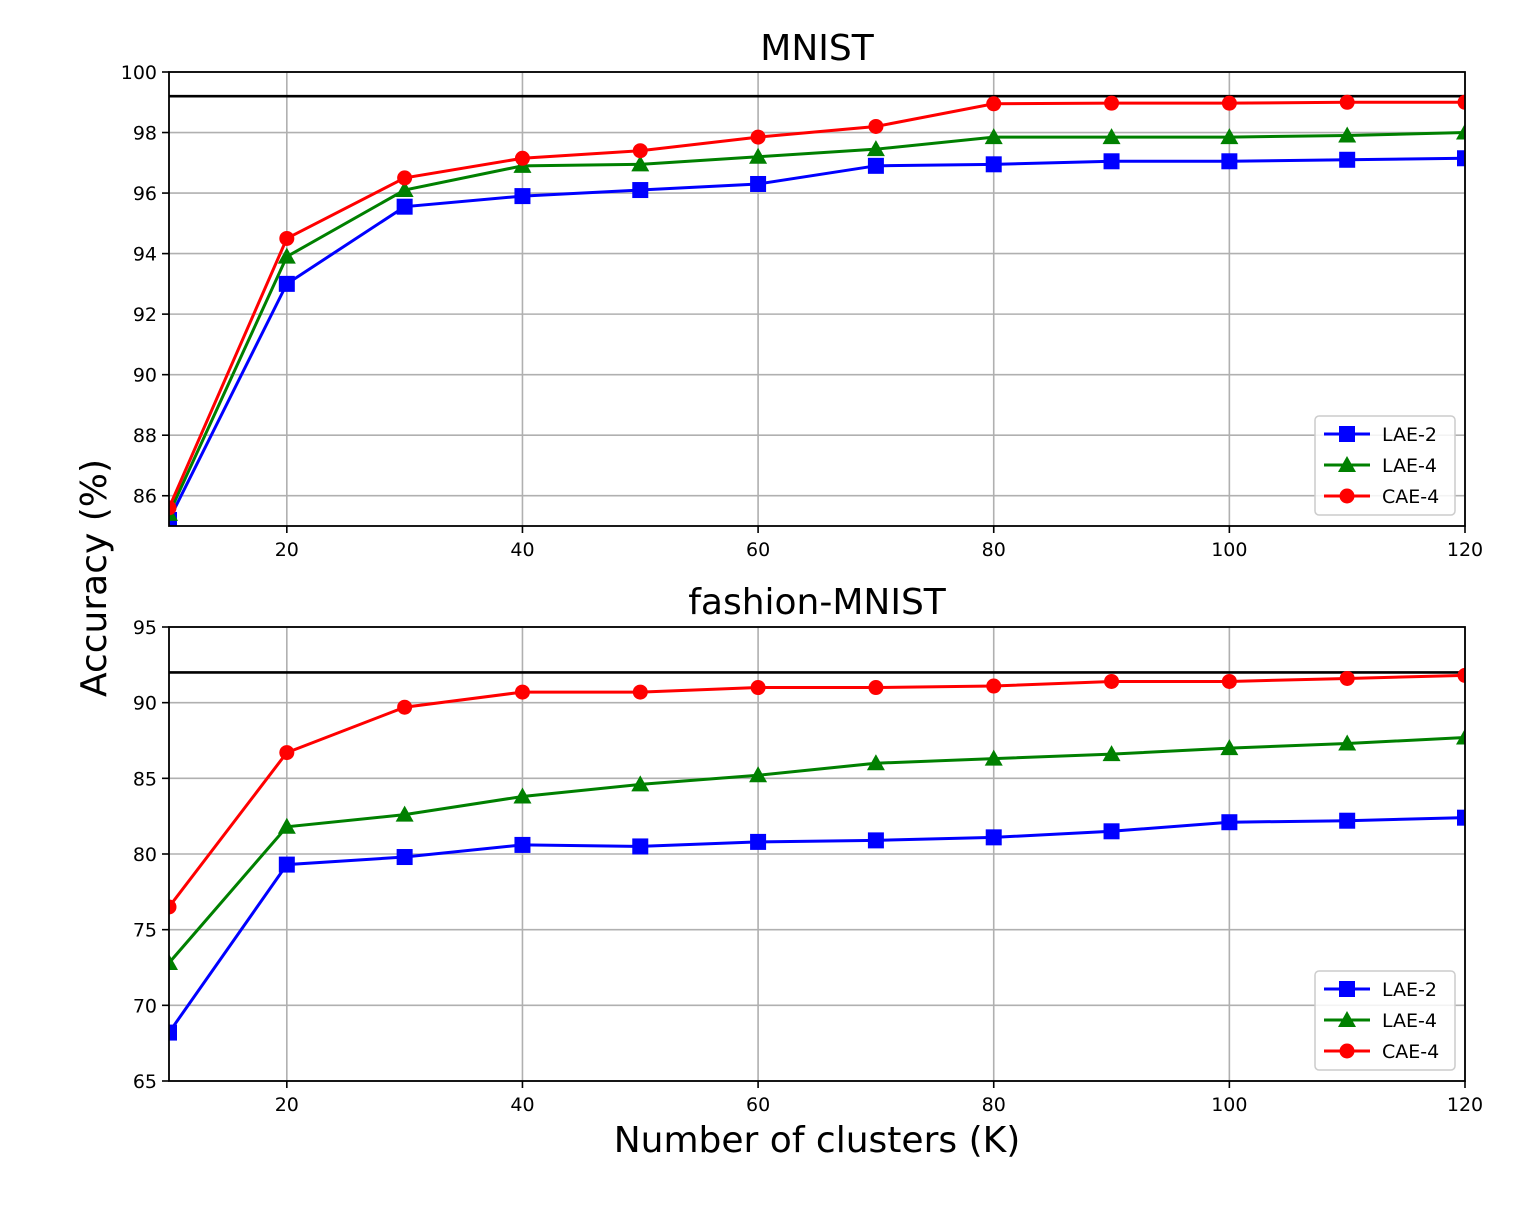  I want to click on y-tick-label: 70, so click(145, 1006).